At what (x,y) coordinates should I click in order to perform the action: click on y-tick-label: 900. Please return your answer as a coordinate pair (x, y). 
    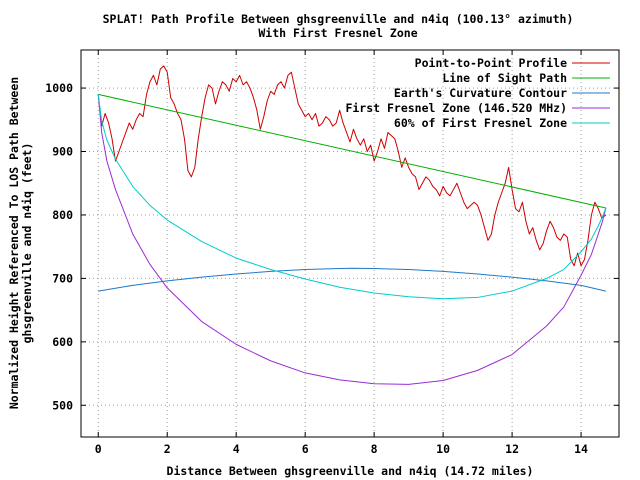
    Looking at the image, I should click on (62, 152).